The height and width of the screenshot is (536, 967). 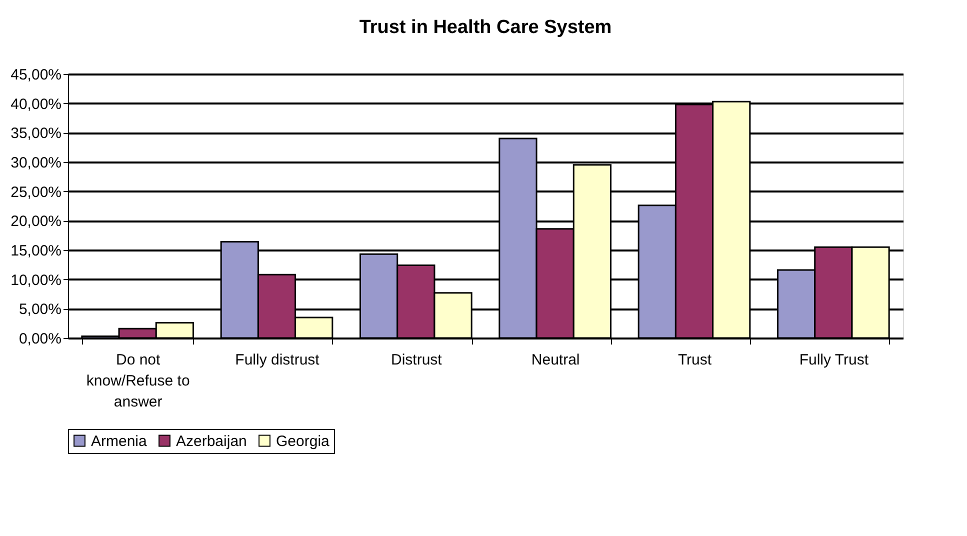 I want to click on x-tick-label: Fully distrust, so click(x=277, y=360).